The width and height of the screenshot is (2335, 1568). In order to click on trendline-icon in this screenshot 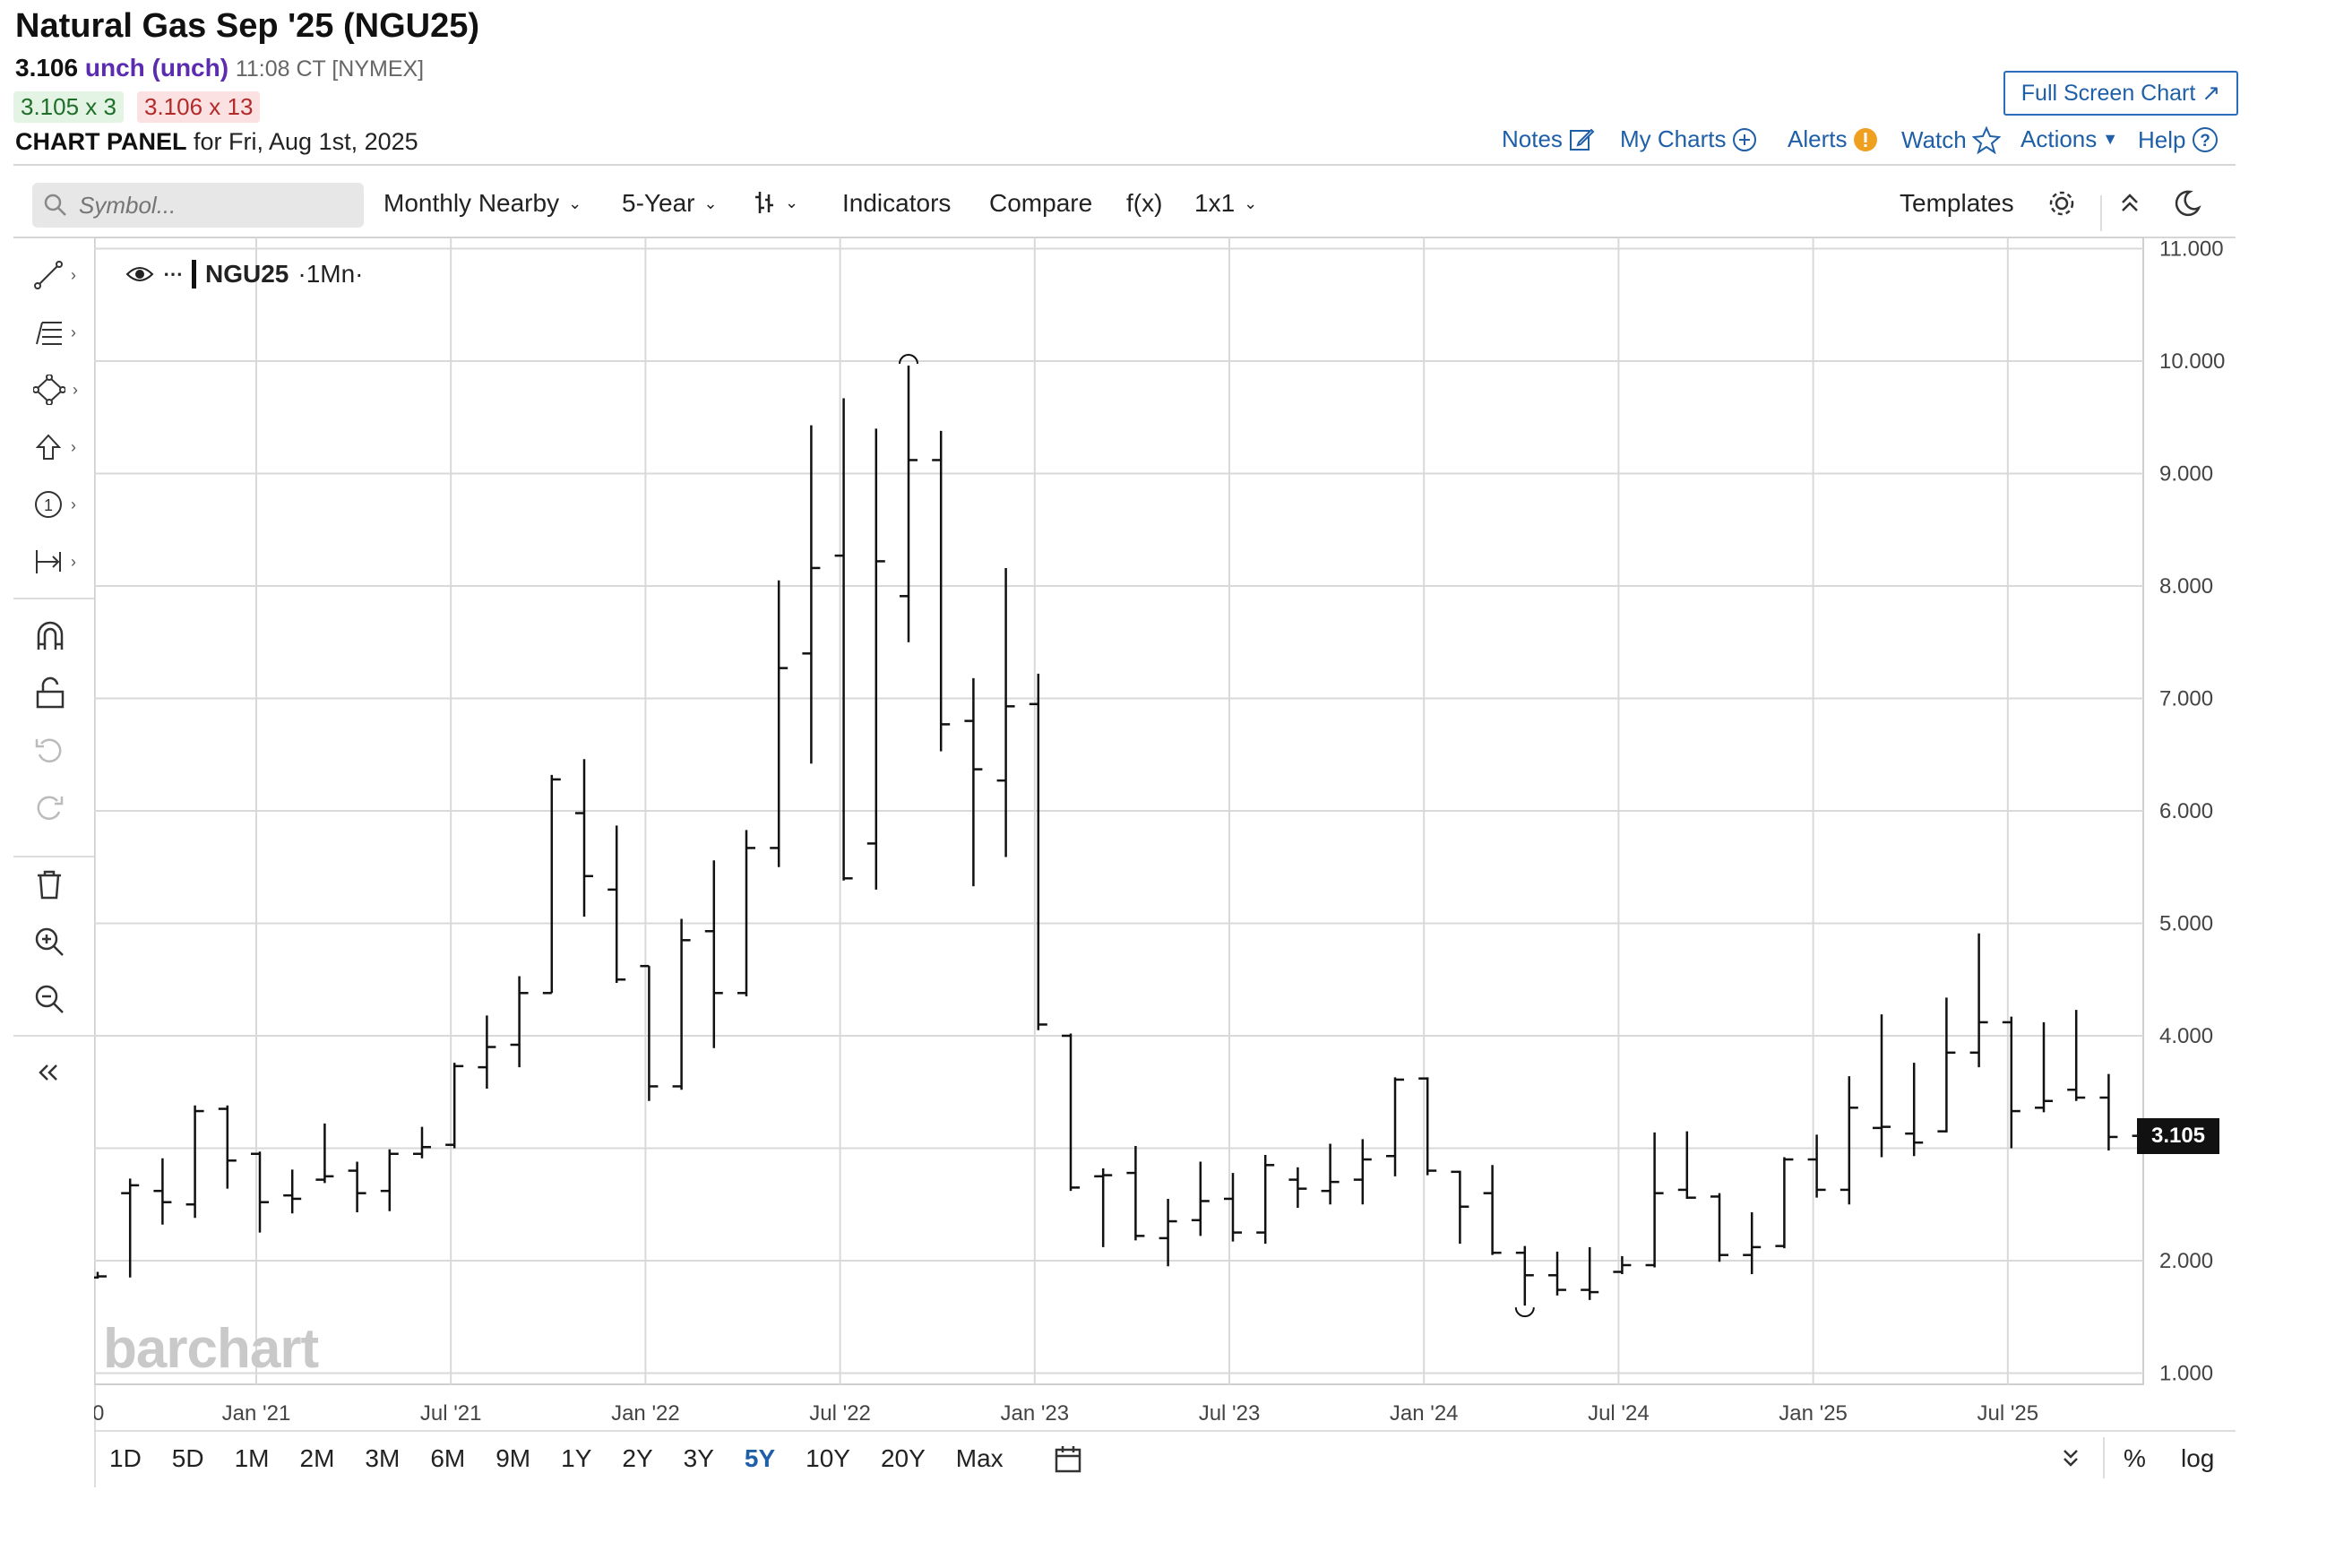, I will do `click(48, 275)`.